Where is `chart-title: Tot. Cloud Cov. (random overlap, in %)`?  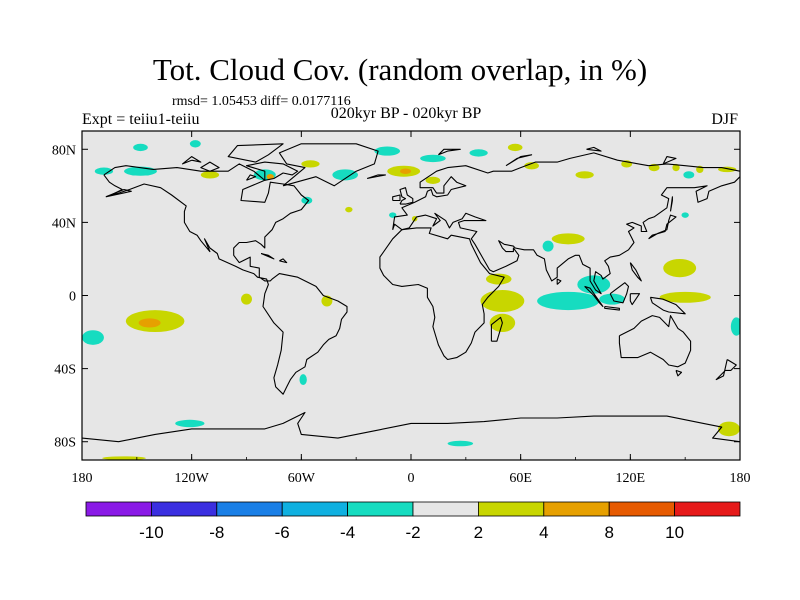
chart-title: Tot. Cloud Cov. (random overlap, in %) is located at coordinates (400, 69).